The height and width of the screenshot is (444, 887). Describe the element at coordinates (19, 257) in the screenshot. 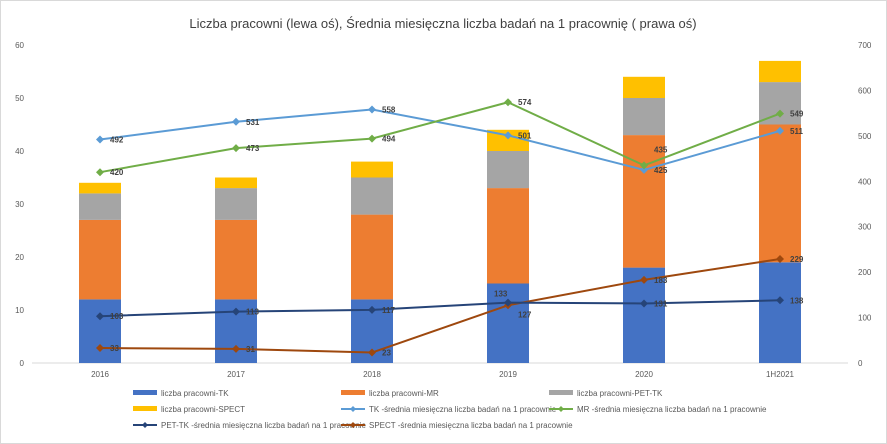

I see `left-tick-label: 20` at that location.